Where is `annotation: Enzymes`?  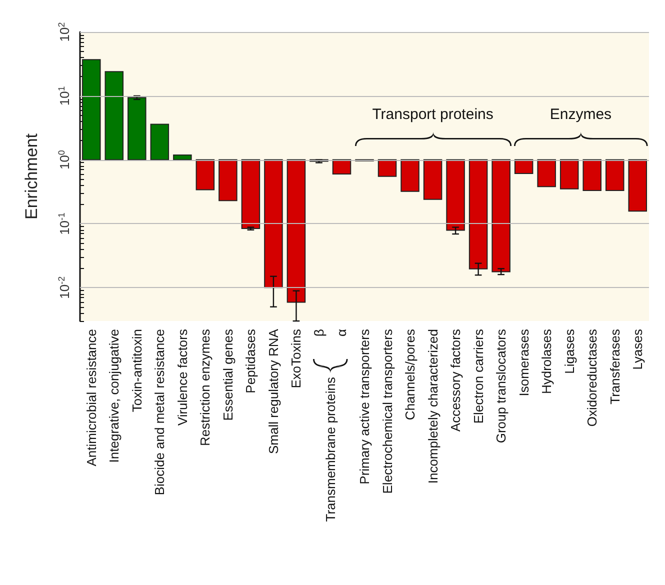
annotation: Enzymes is located at coordinates (581, 114).